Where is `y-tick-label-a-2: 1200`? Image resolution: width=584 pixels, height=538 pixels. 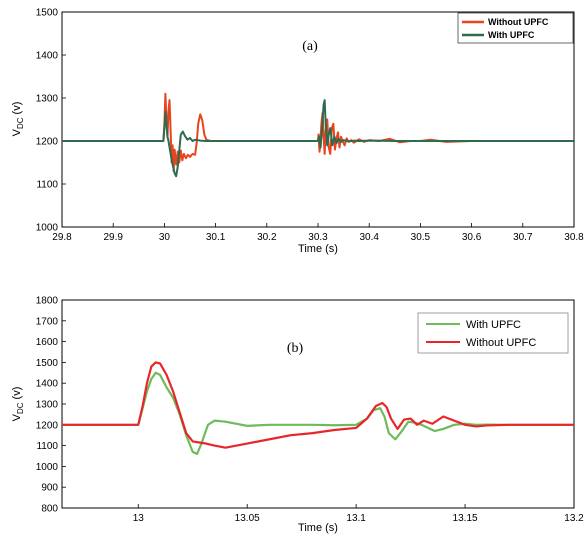 y-tick-label-a-2: 1200 is located at coordinates (47, 142).